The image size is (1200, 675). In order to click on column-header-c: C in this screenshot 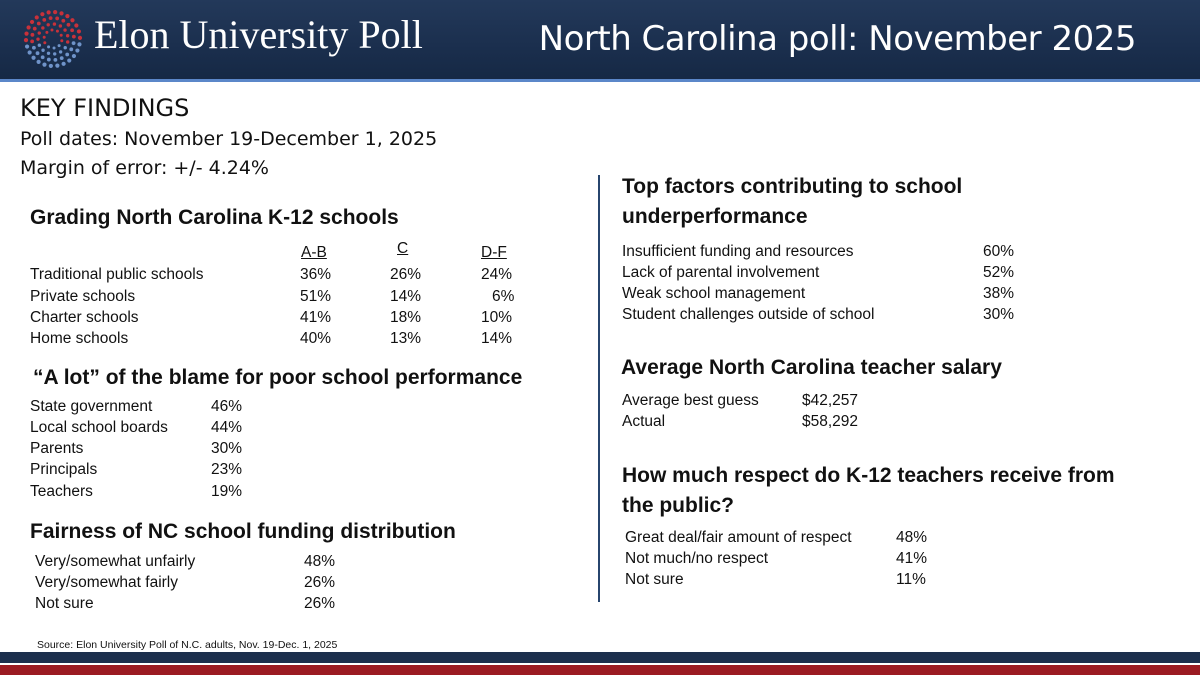, I will do `click(403, 248)`.